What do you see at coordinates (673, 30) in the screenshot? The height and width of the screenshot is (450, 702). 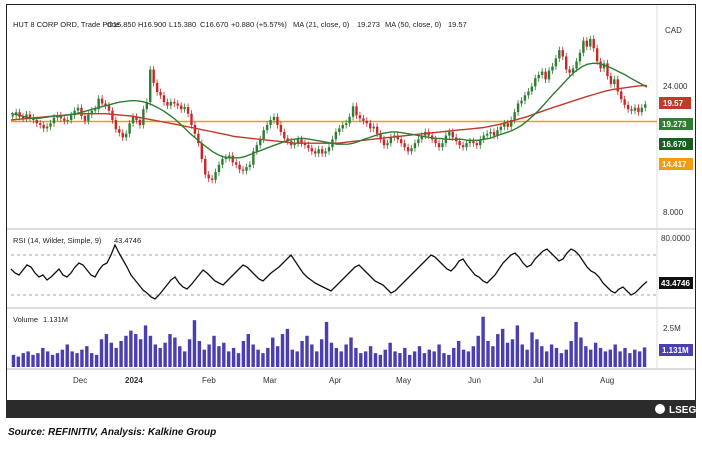 I see `currency-label: CAD` at bounding box center [673, 30].